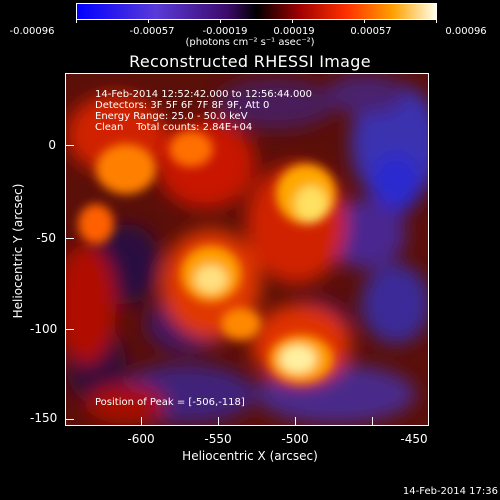 This screenshot has height=500, width=500. Describe the element at coordinates (174, 127) in the screenshot. I see `clean-counts-label: Clean Total counts: 2.84E+04` at that location.